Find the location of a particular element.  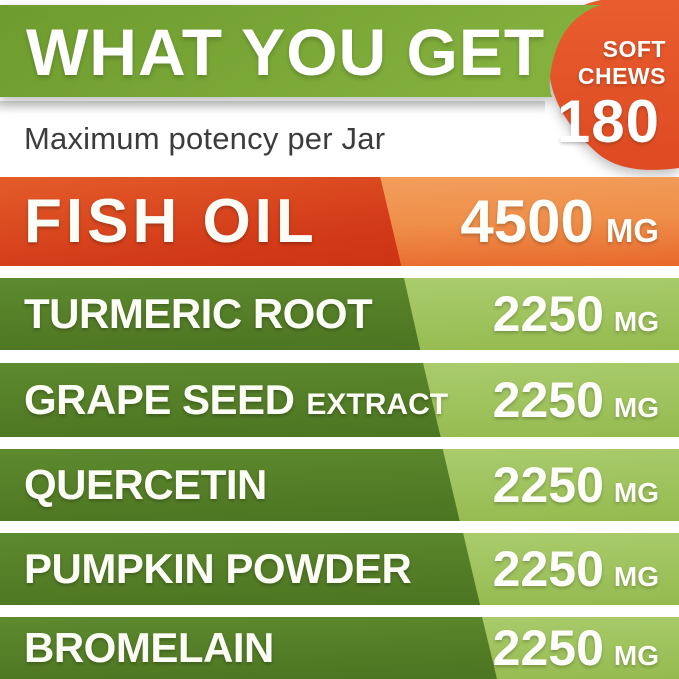

chew-count: 180 is located at coordinates (608, 122).